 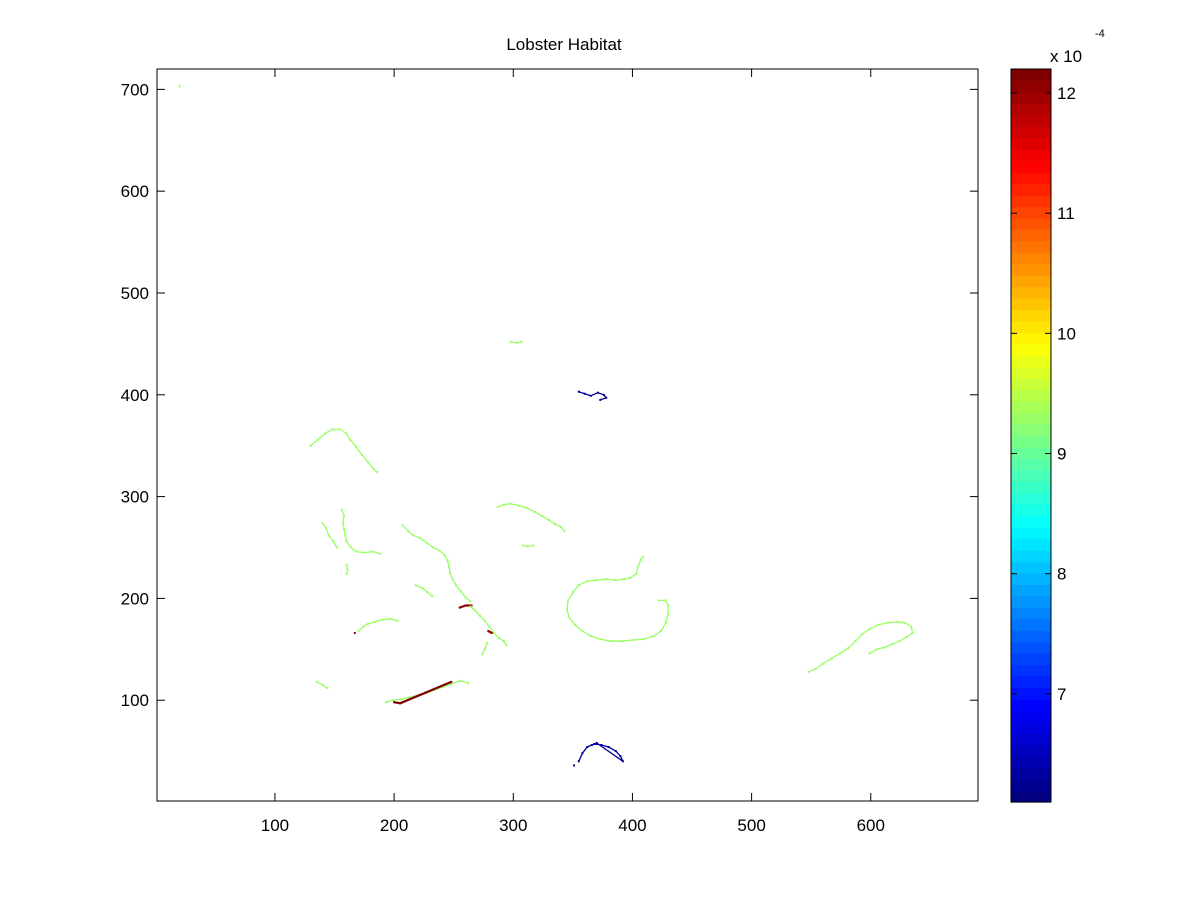 What do you see at coordinates (751, 825) in the screenshot?
I see `x-tick-label: 500` at bounding box center [751, 825].